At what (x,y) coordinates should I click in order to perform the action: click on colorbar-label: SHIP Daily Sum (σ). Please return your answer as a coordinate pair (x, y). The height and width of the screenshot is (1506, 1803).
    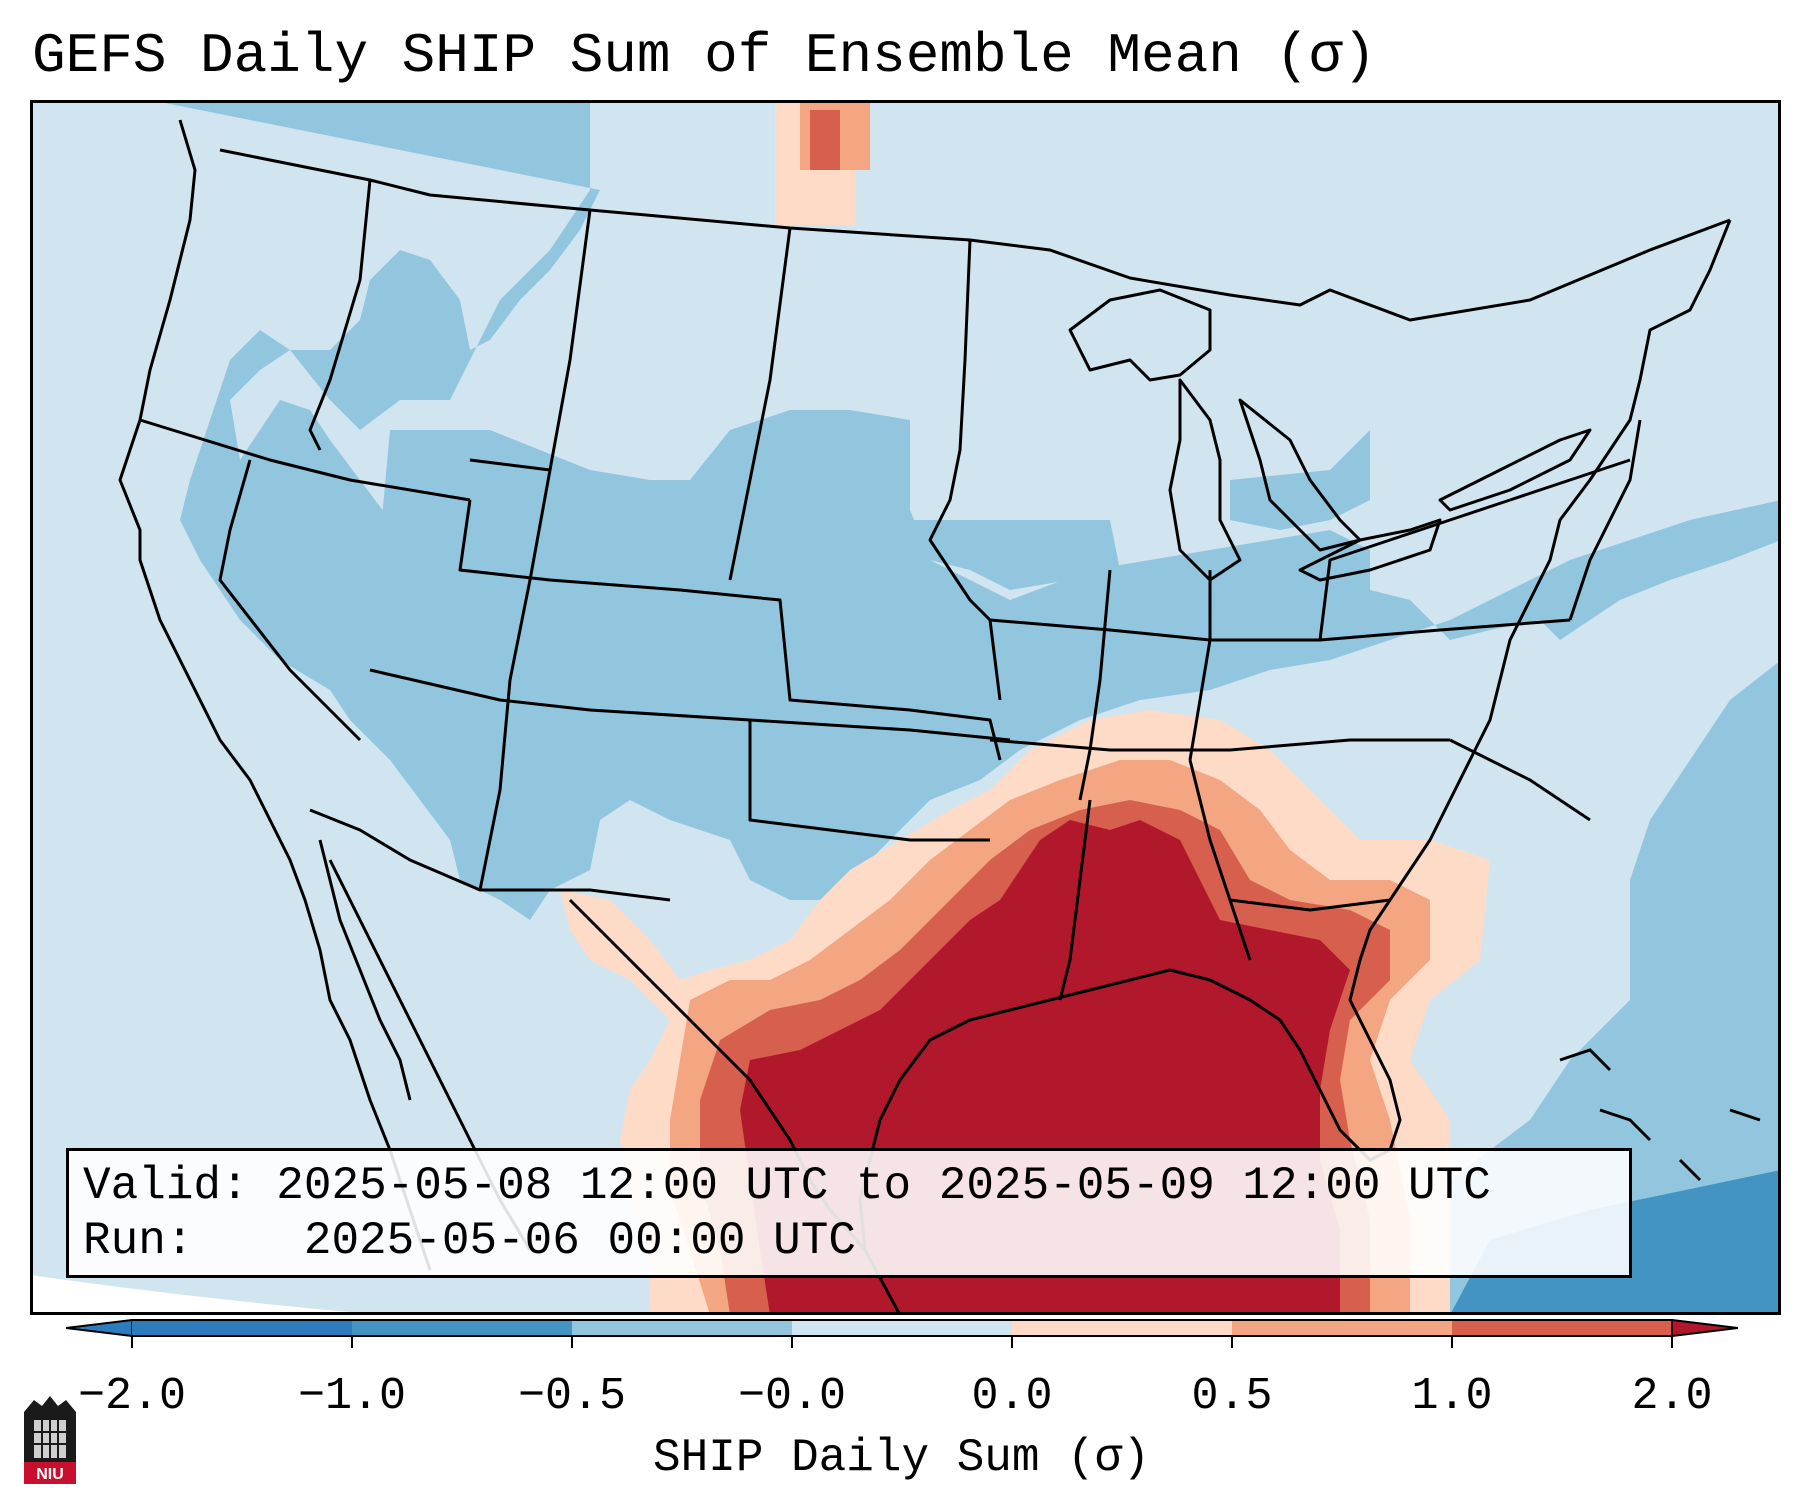
    Looking at the image, I should click on (901, 1458).